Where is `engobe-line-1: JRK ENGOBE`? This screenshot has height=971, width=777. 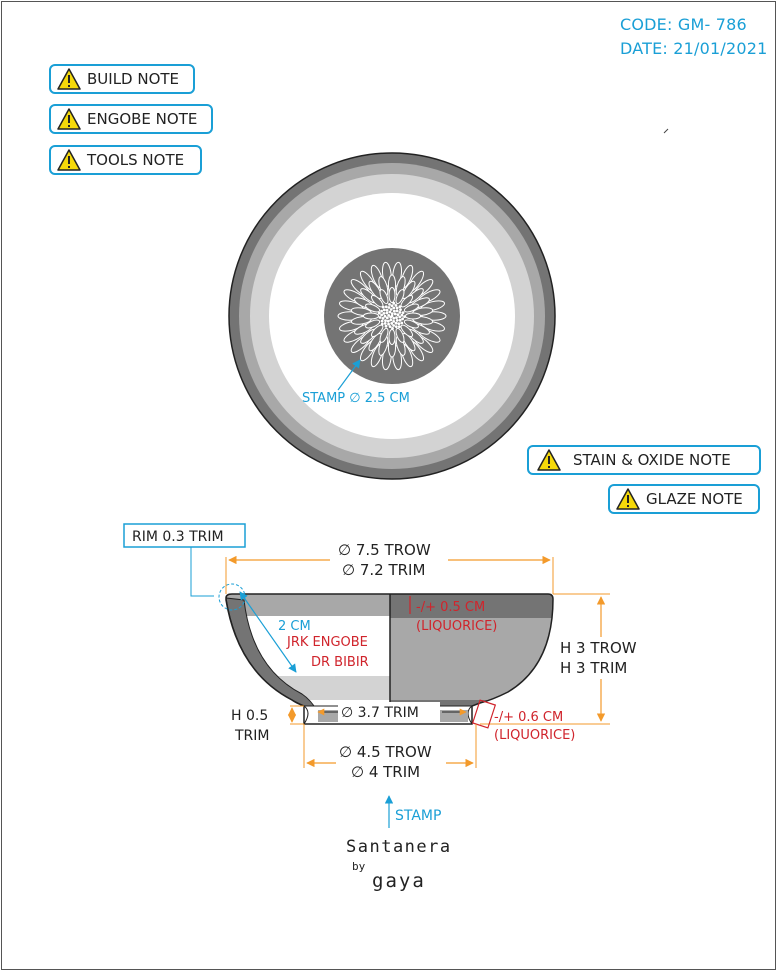
engobe-line-1: JRK ENGOBE is located at coordinates (327, 642).